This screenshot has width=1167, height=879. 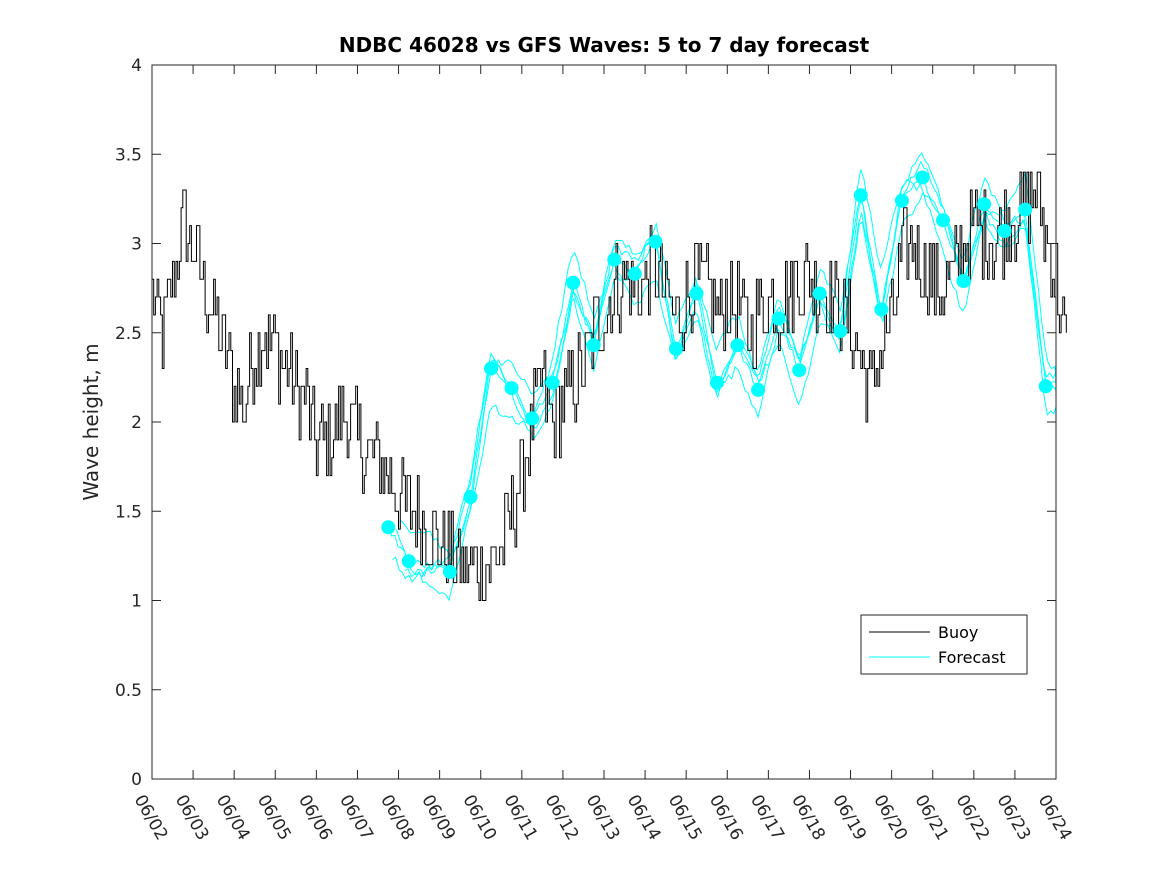 I want to click on y-axis-label: Wave height, m, so click(x=91, y=421).